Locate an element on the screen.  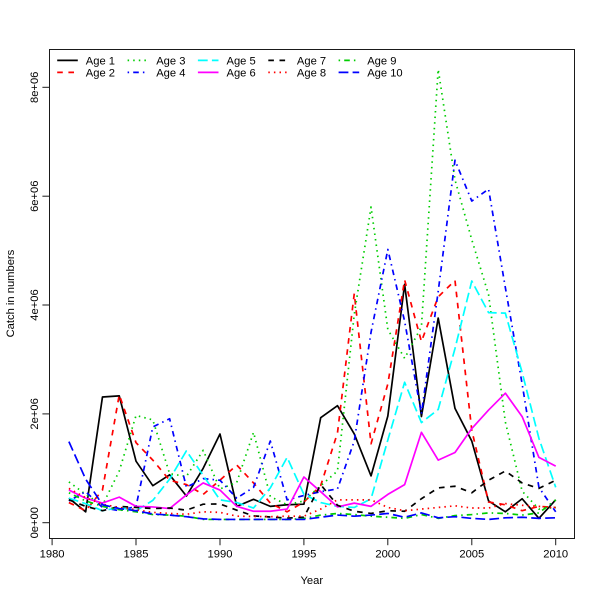
svg-text: Age 2 is located at coordinates (100, 73).